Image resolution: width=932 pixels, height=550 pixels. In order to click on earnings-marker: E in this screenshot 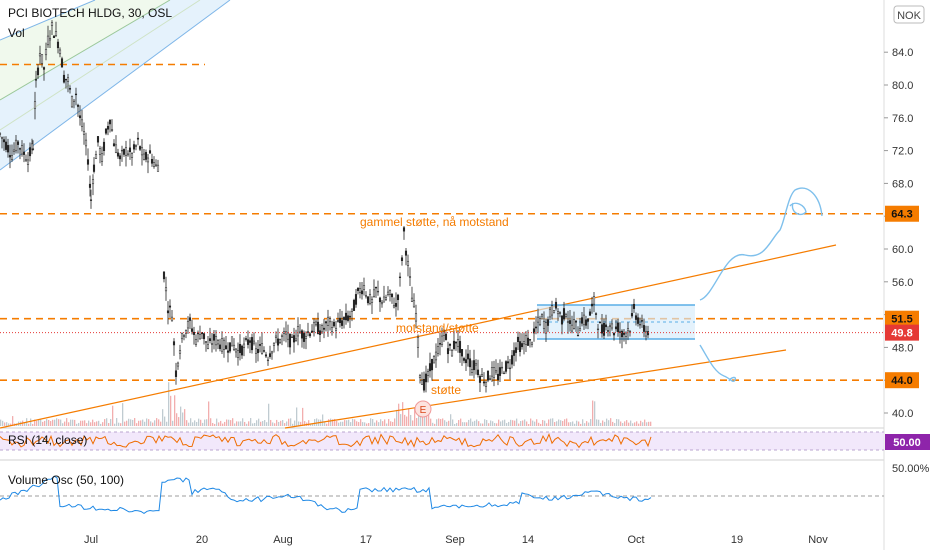, I will do `click(423, 409)`.